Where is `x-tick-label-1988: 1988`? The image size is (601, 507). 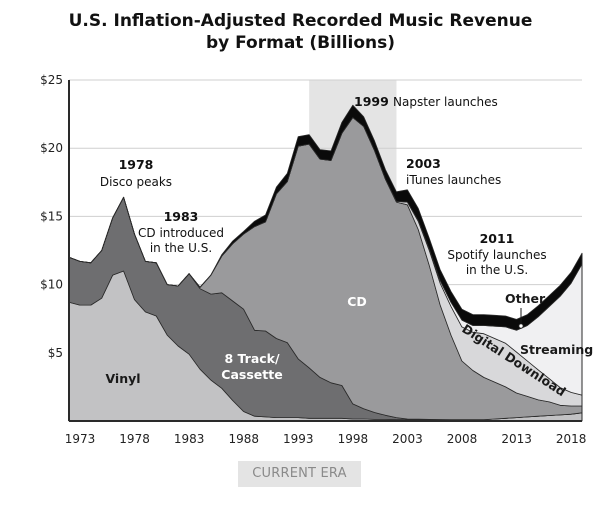 x-tick-label-1988: 1988 is located at coordinates (243, 439).